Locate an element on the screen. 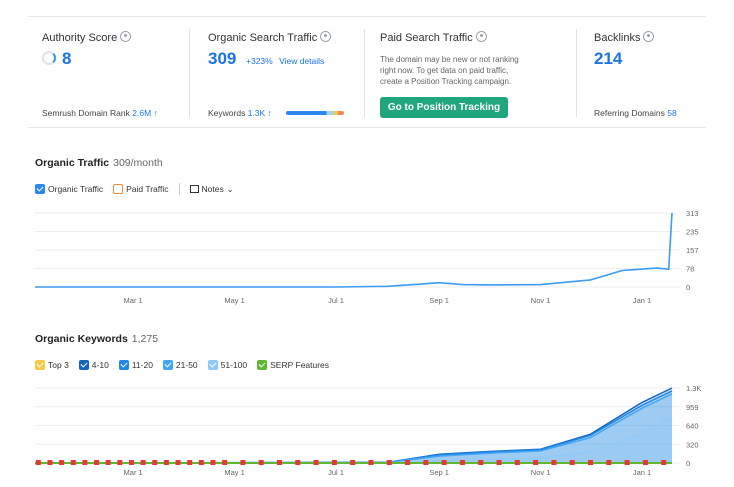 This screenshot has height=487, width=734. authority-score-title: Authority Score is located at coordinates (87, 37).